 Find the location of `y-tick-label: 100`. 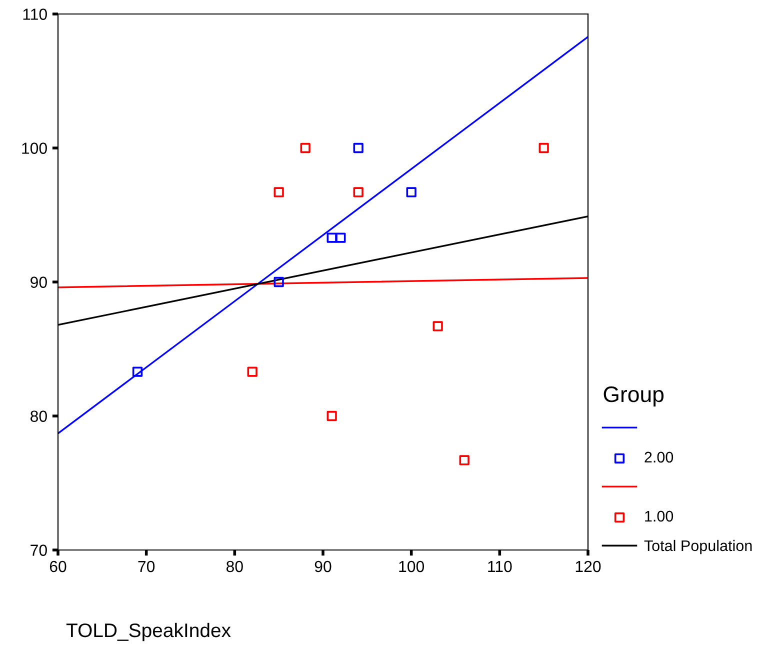

y-tick-label: 100 is located at coordinates (34, 148).